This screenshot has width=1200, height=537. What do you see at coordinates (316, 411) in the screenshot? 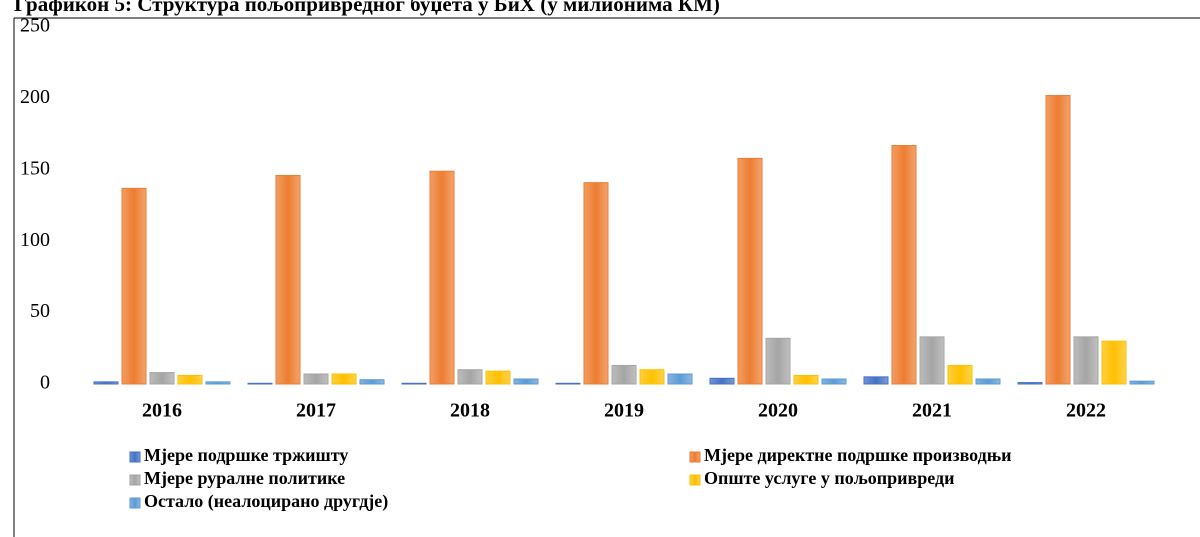
I see `x-tick-label: 2017` at bounding box center [316, 411].